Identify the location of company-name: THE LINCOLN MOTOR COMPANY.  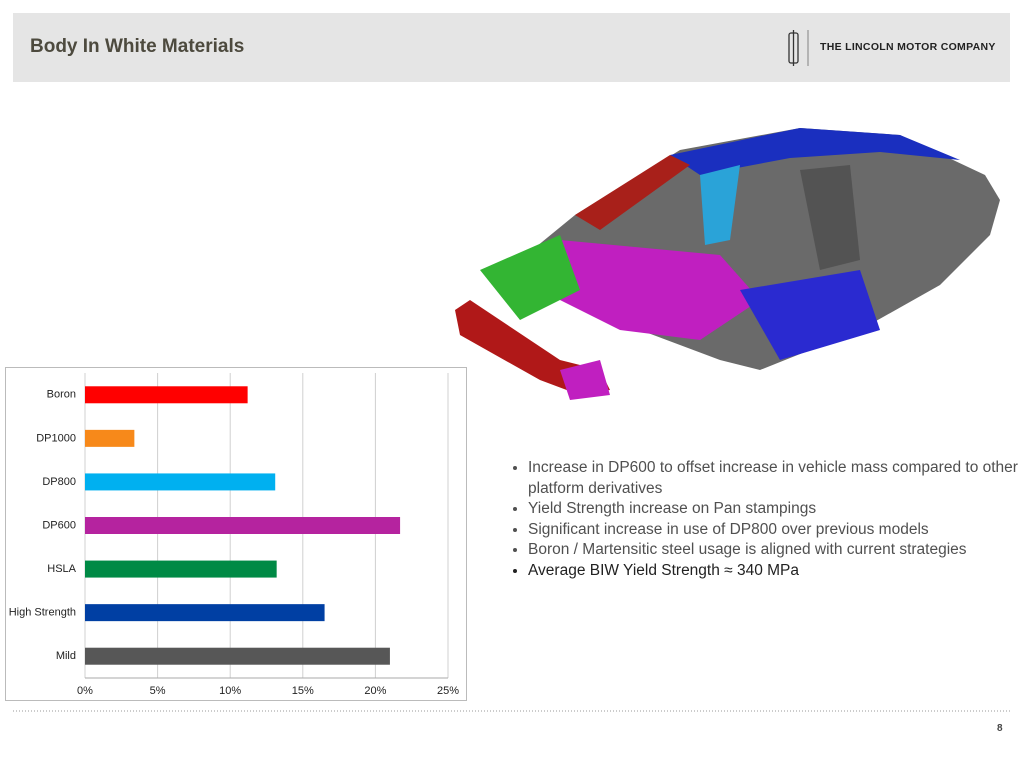
(908, 47).